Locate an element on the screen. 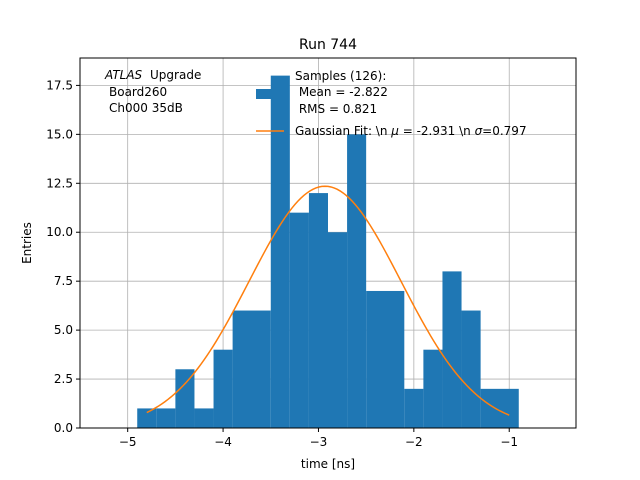 This screenshot has height=480, width=640. annotation-board: Board260 is located at coordinates (138, 92).